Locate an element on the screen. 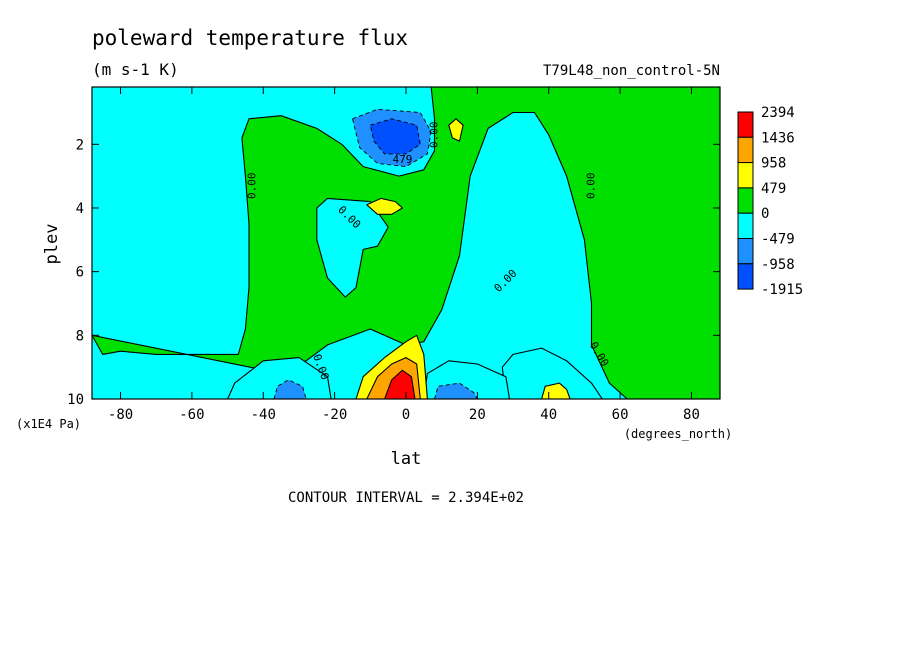  x-tick-label-0: -80 is located at coordinates (120, 415).